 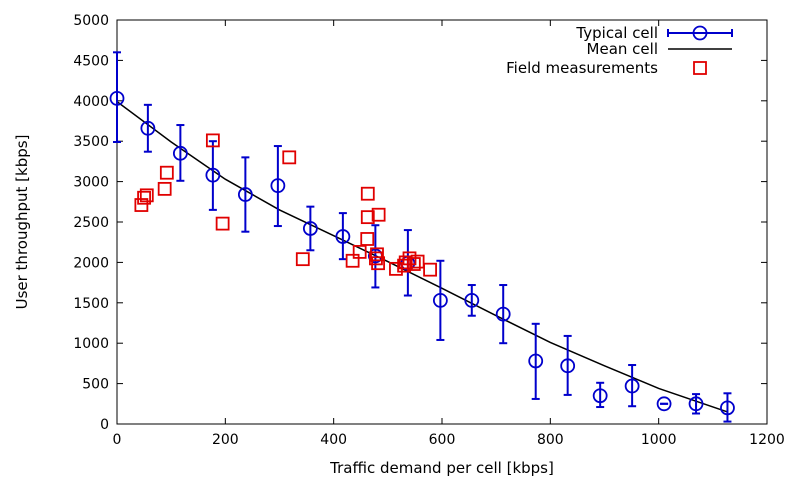 What do you see at coordinates (550, 440) in the screenshot?
I see `x-tick-label: 800` at bounding box center [550, 440].